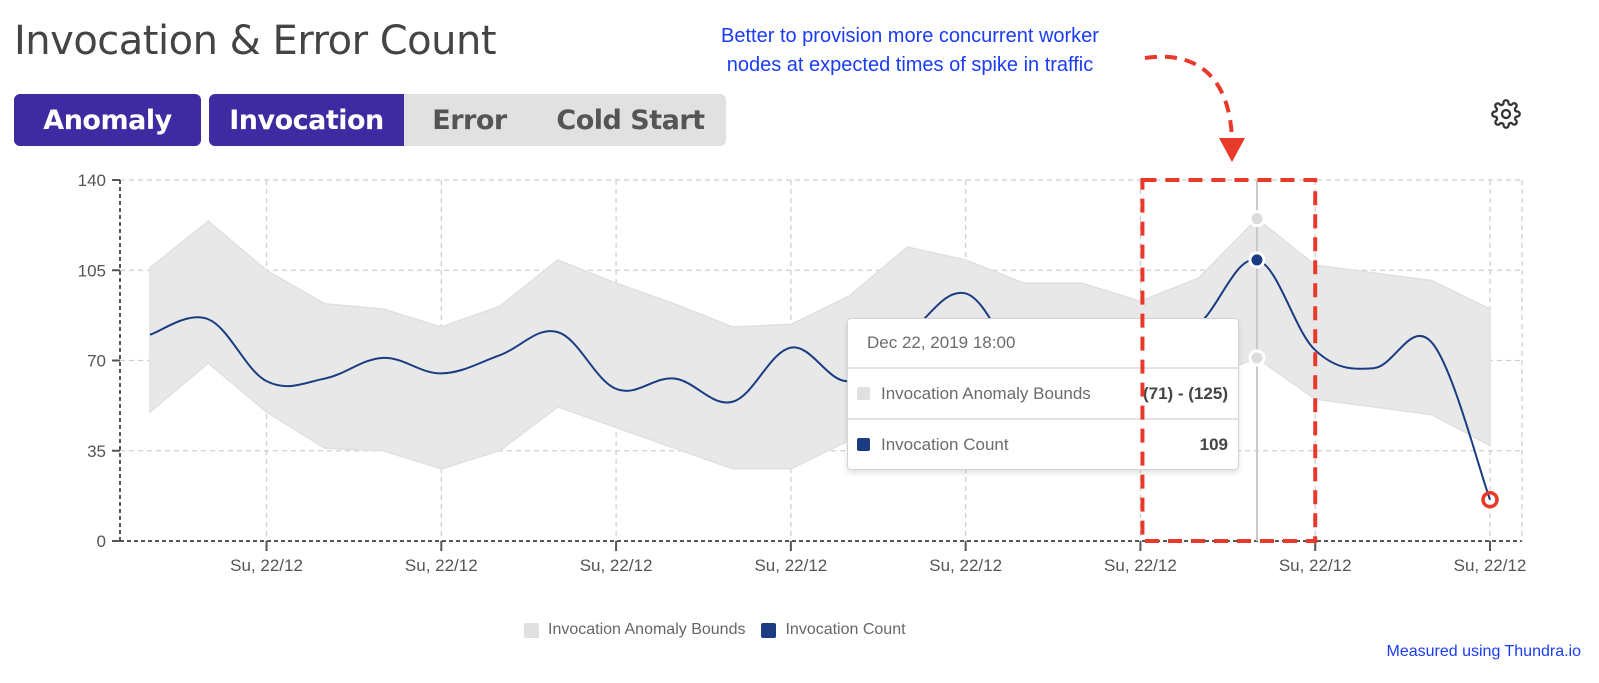  What do you see at coordinates (1257, 358) in the screenshot?
I see `lower-bound-marker` at bounding box center [1257, 358].